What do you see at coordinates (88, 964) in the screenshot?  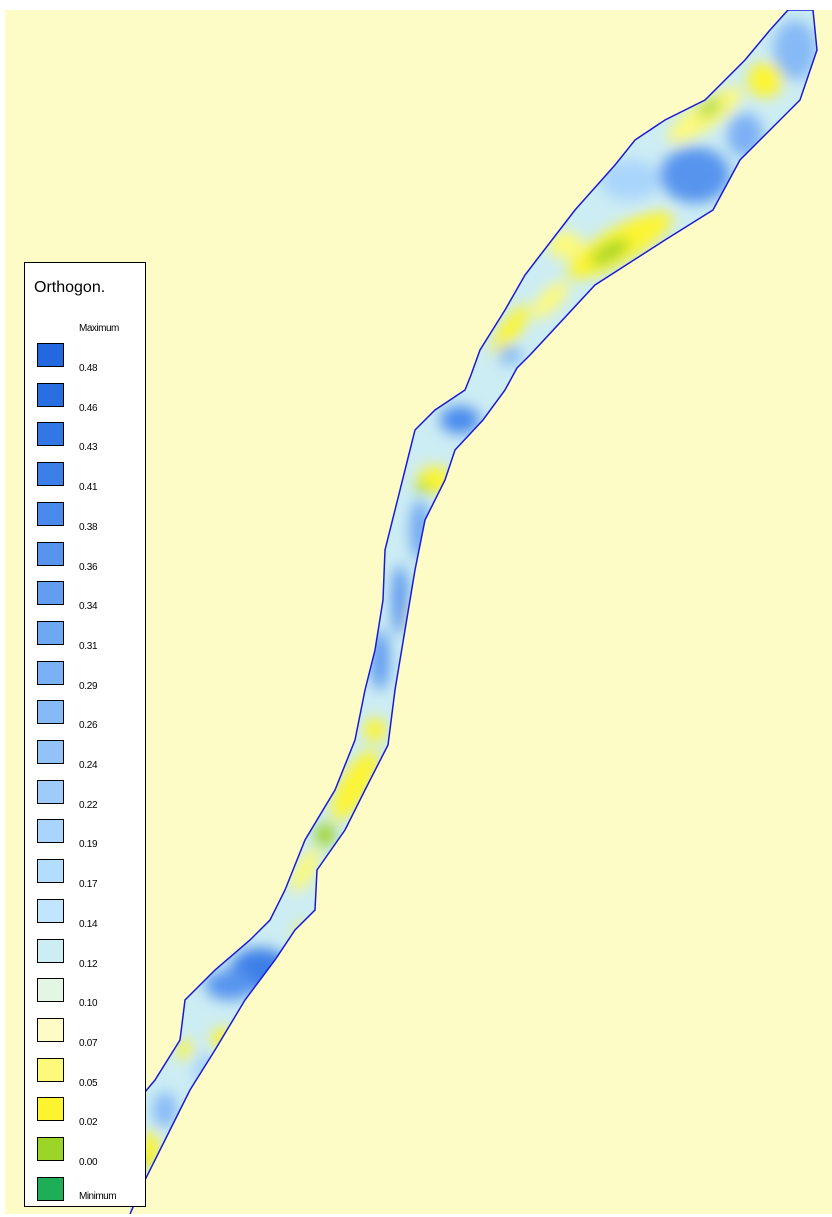 I see `legend-value-label: 0.12` at bounding box center [88, 964].